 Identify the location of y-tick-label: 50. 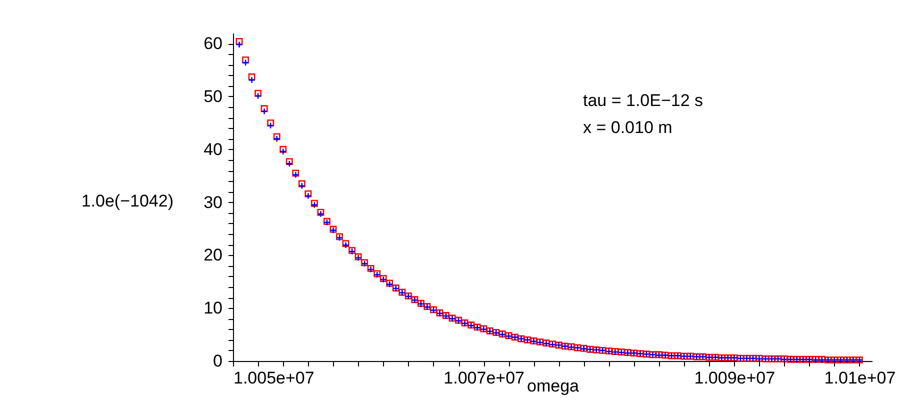
(213, 96).